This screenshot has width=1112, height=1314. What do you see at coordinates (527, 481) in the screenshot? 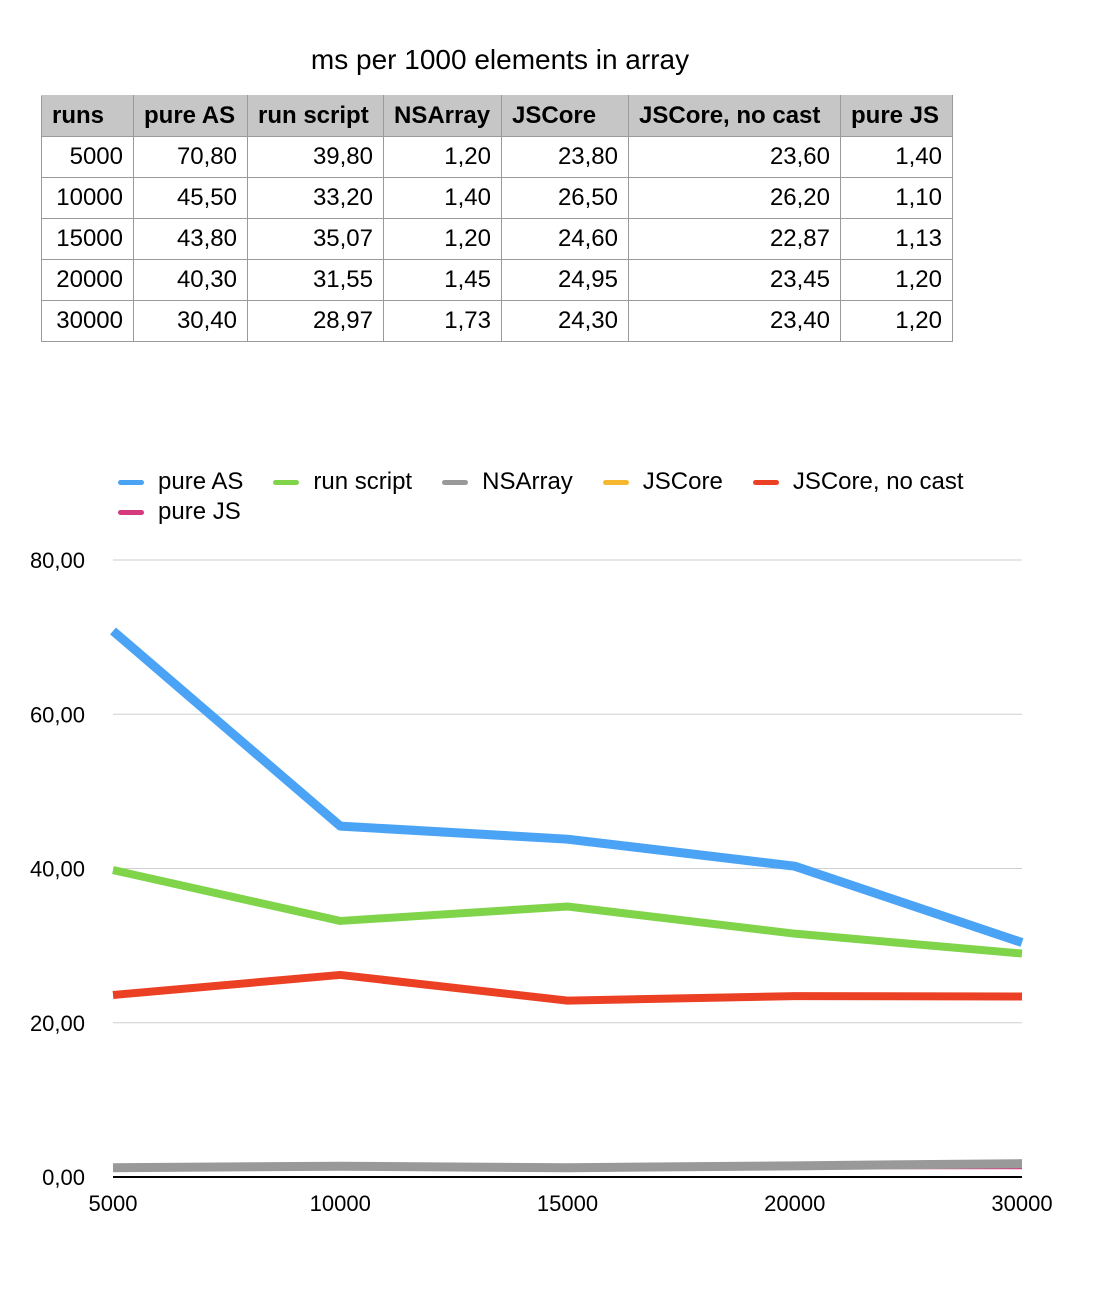
I see `legend-label: NSArray` at bounding box center [527, 481].